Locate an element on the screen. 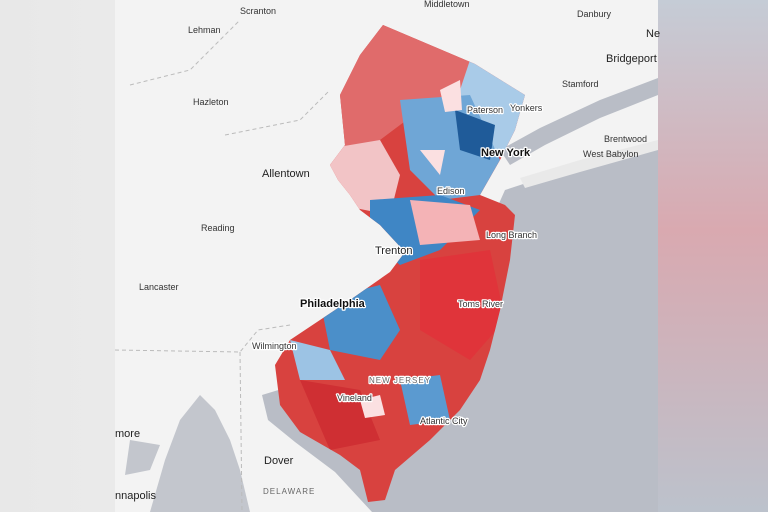 This screenshot has height=512, width=768. place-label: New York is located at coordinates (506, 153).